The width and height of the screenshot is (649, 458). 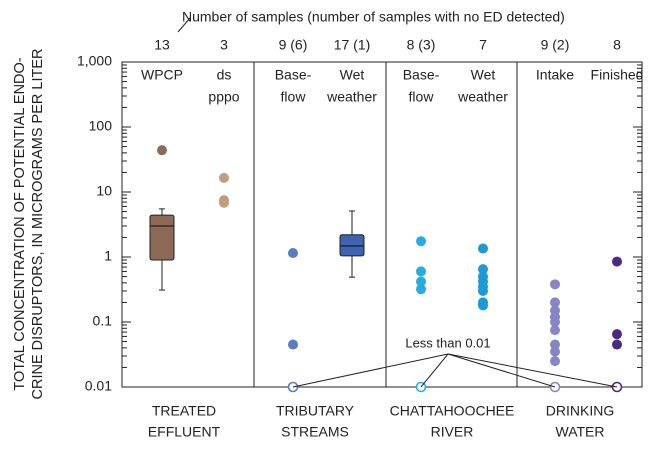 What do you see at coordinates (447, 342) in the screenshot?
I see `annotation: Less than 0.01` at bounding box center [447, 342].